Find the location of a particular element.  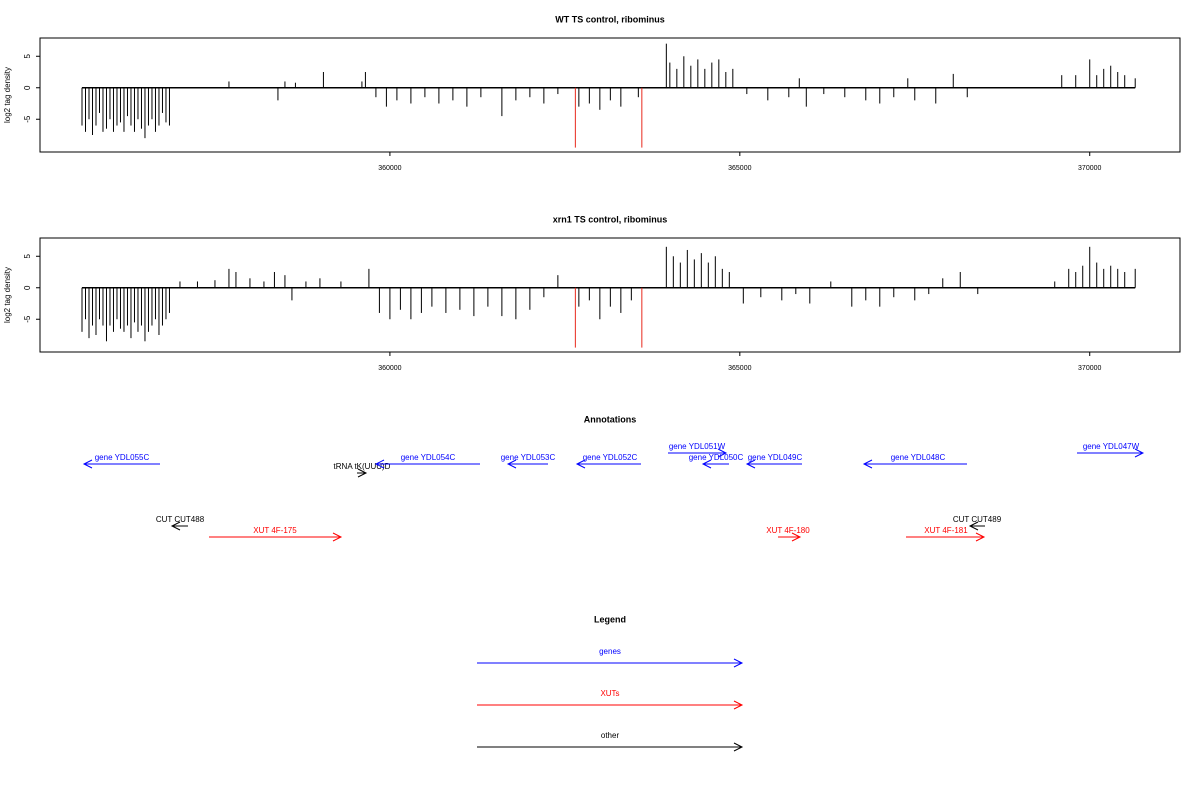

legend-label: genes is located at coordinates (610, 651).